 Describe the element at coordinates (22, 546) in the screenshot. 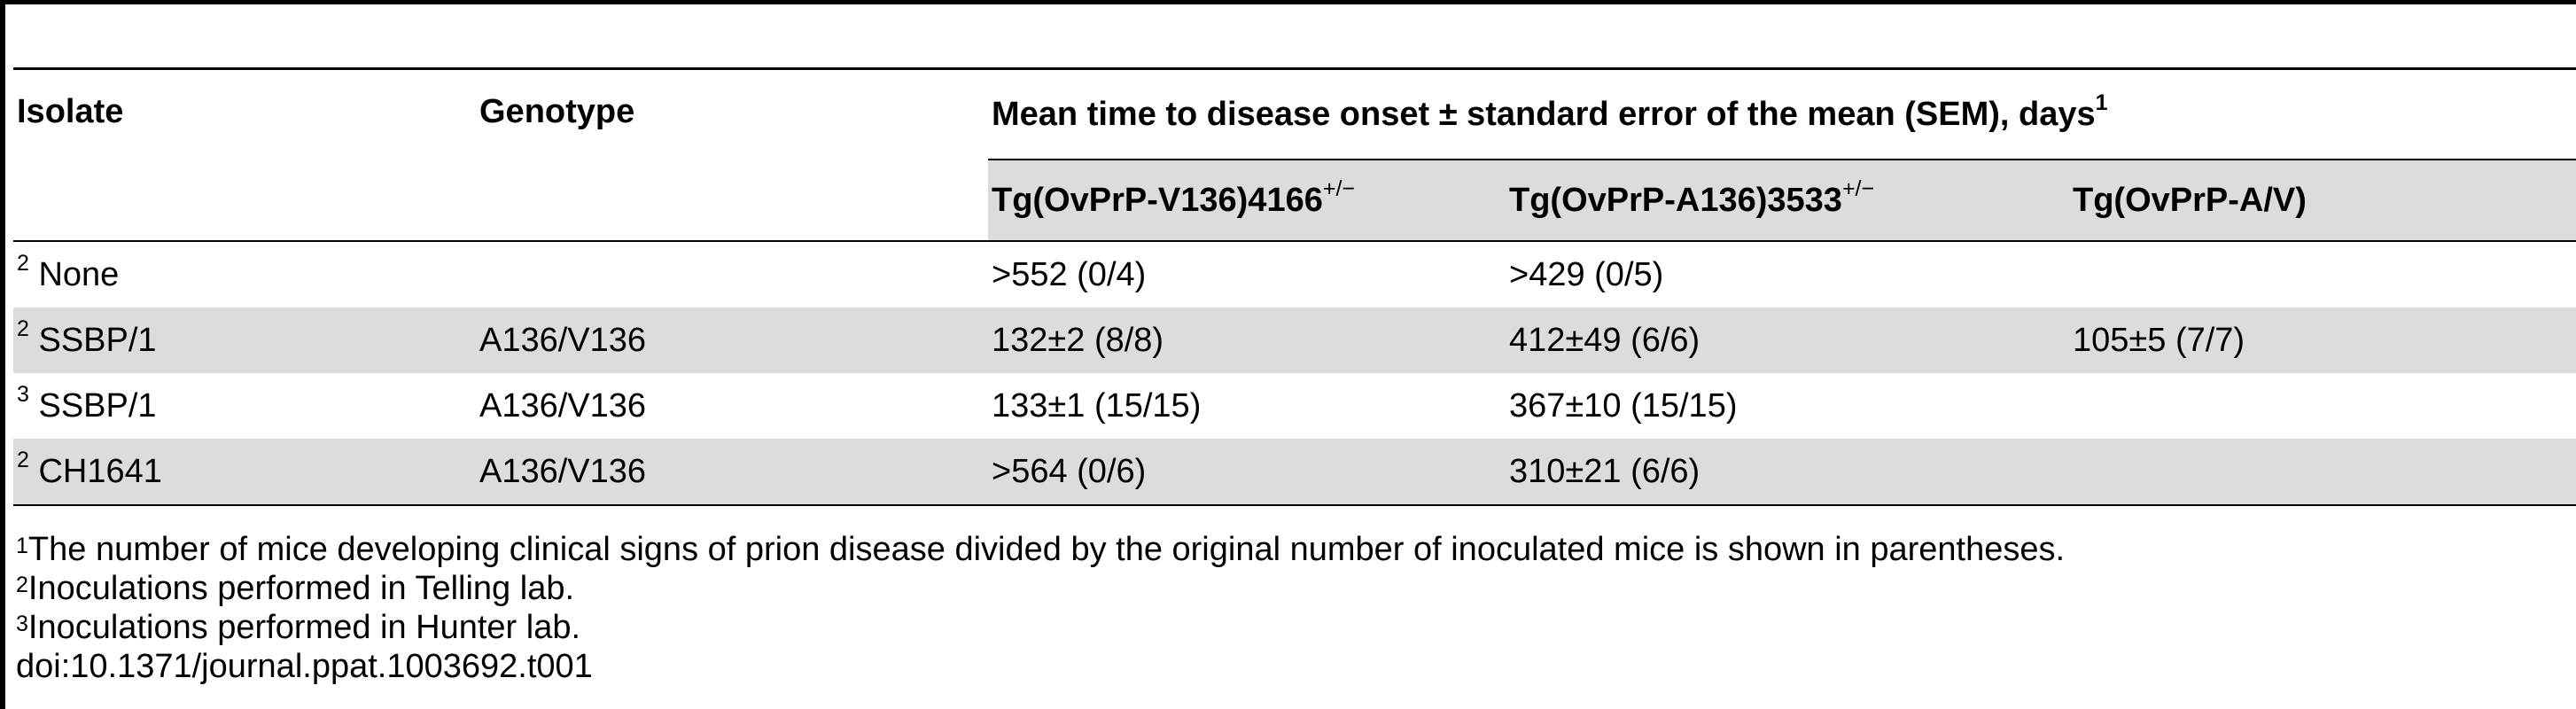

I see `footnote-marker: 1` at that location.